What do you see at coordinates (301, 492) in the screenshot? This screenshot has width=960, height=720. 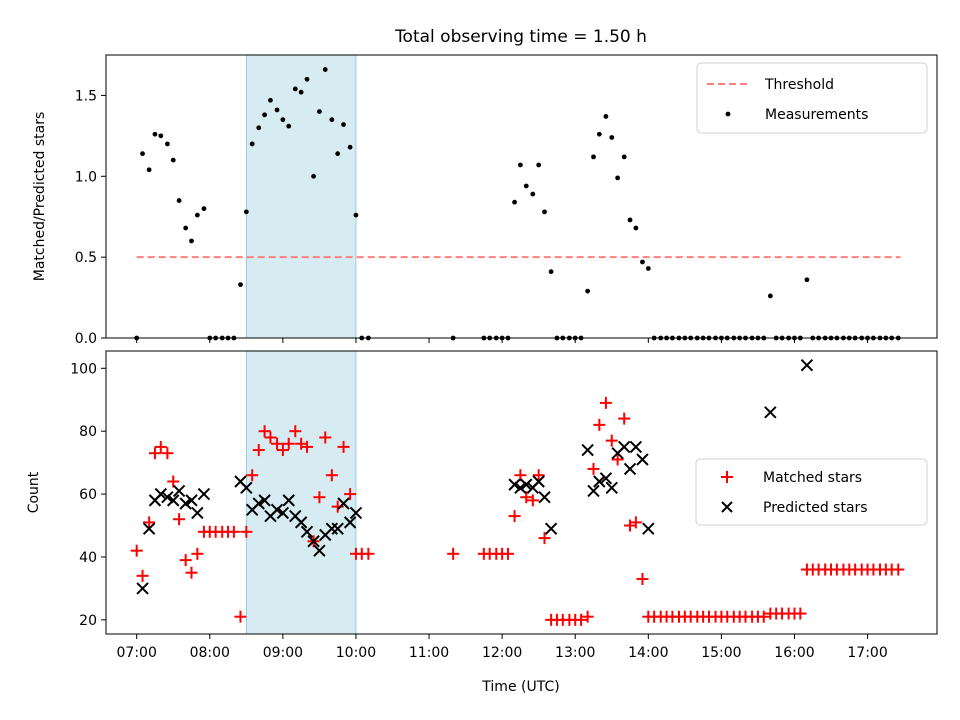 I see `bottom-panel-background` at bounding box center [301, 492].